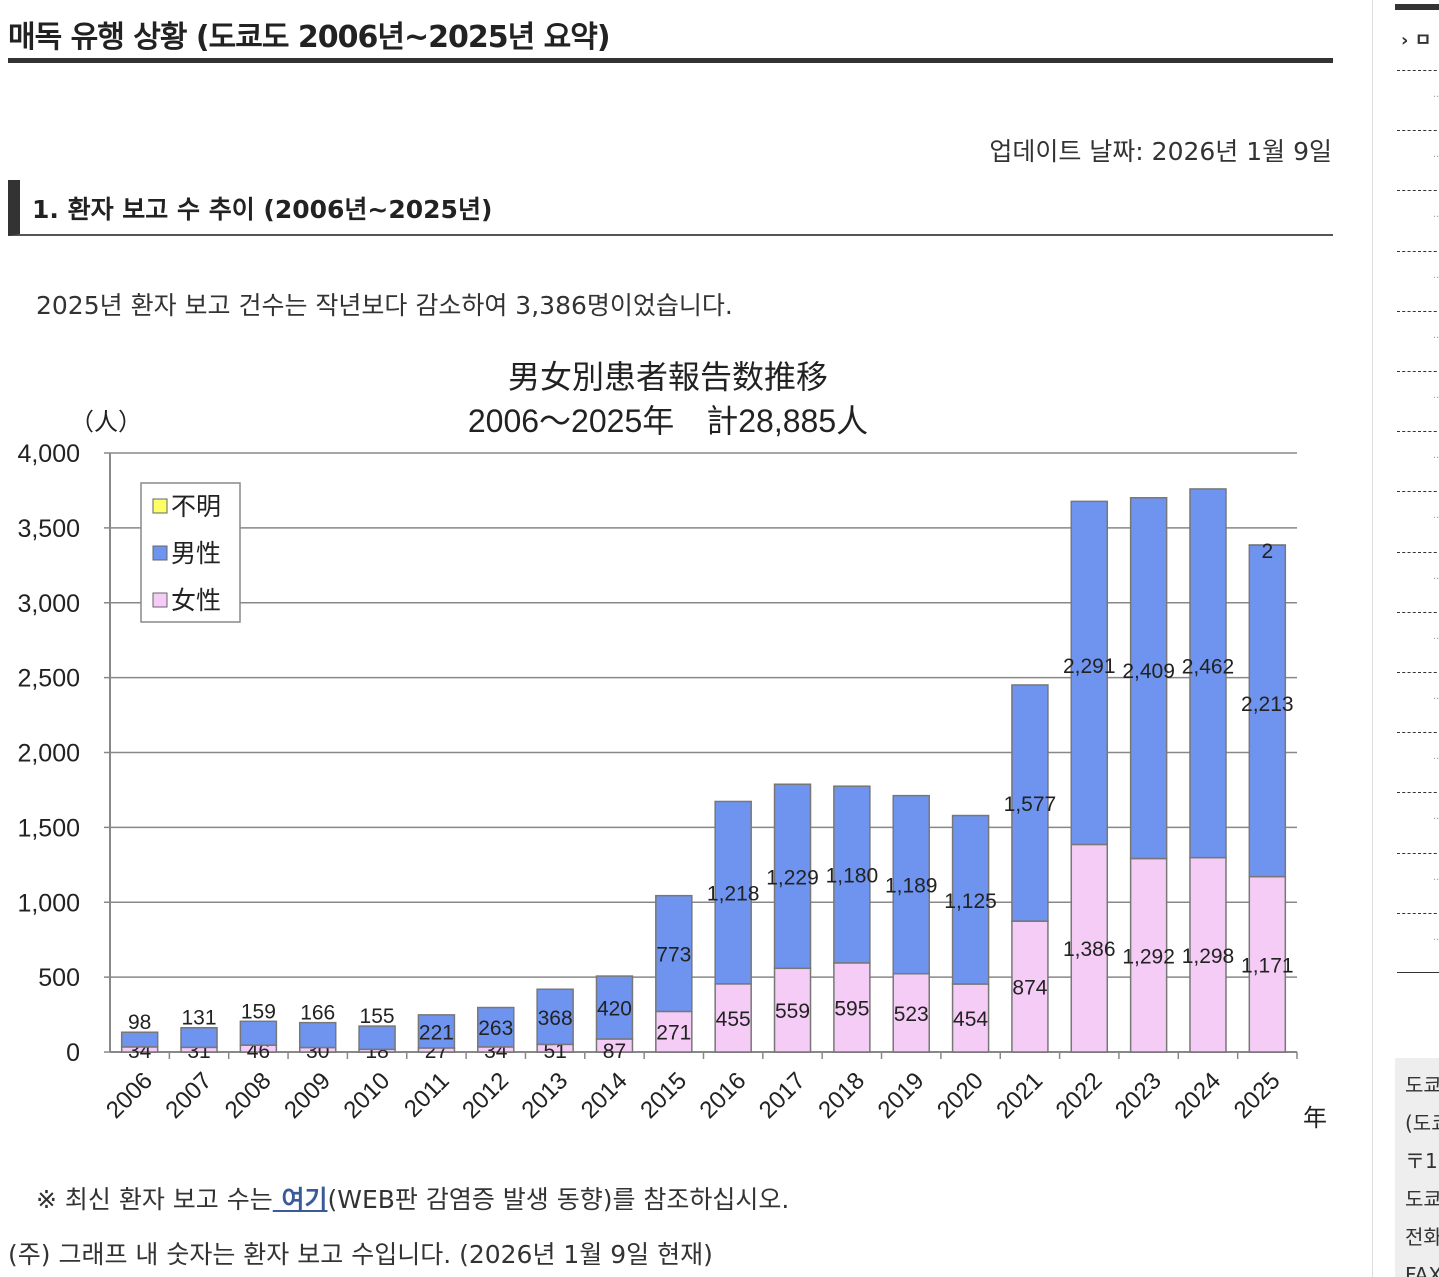 The height and width of the screenshot is (1277, 1439). I want to click on y-tick-label: 1,000, so click(48, 903).